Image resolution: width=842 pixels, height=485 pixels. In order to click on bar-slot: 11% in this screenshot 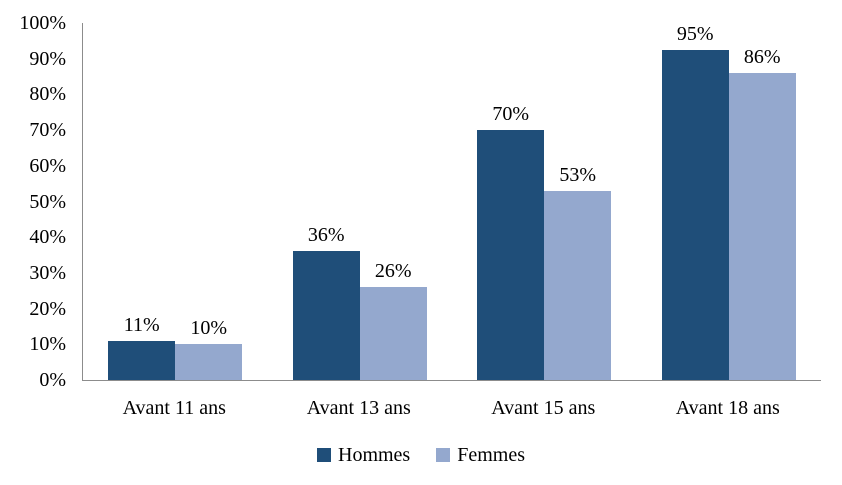, I will do `click(142, 201)`.